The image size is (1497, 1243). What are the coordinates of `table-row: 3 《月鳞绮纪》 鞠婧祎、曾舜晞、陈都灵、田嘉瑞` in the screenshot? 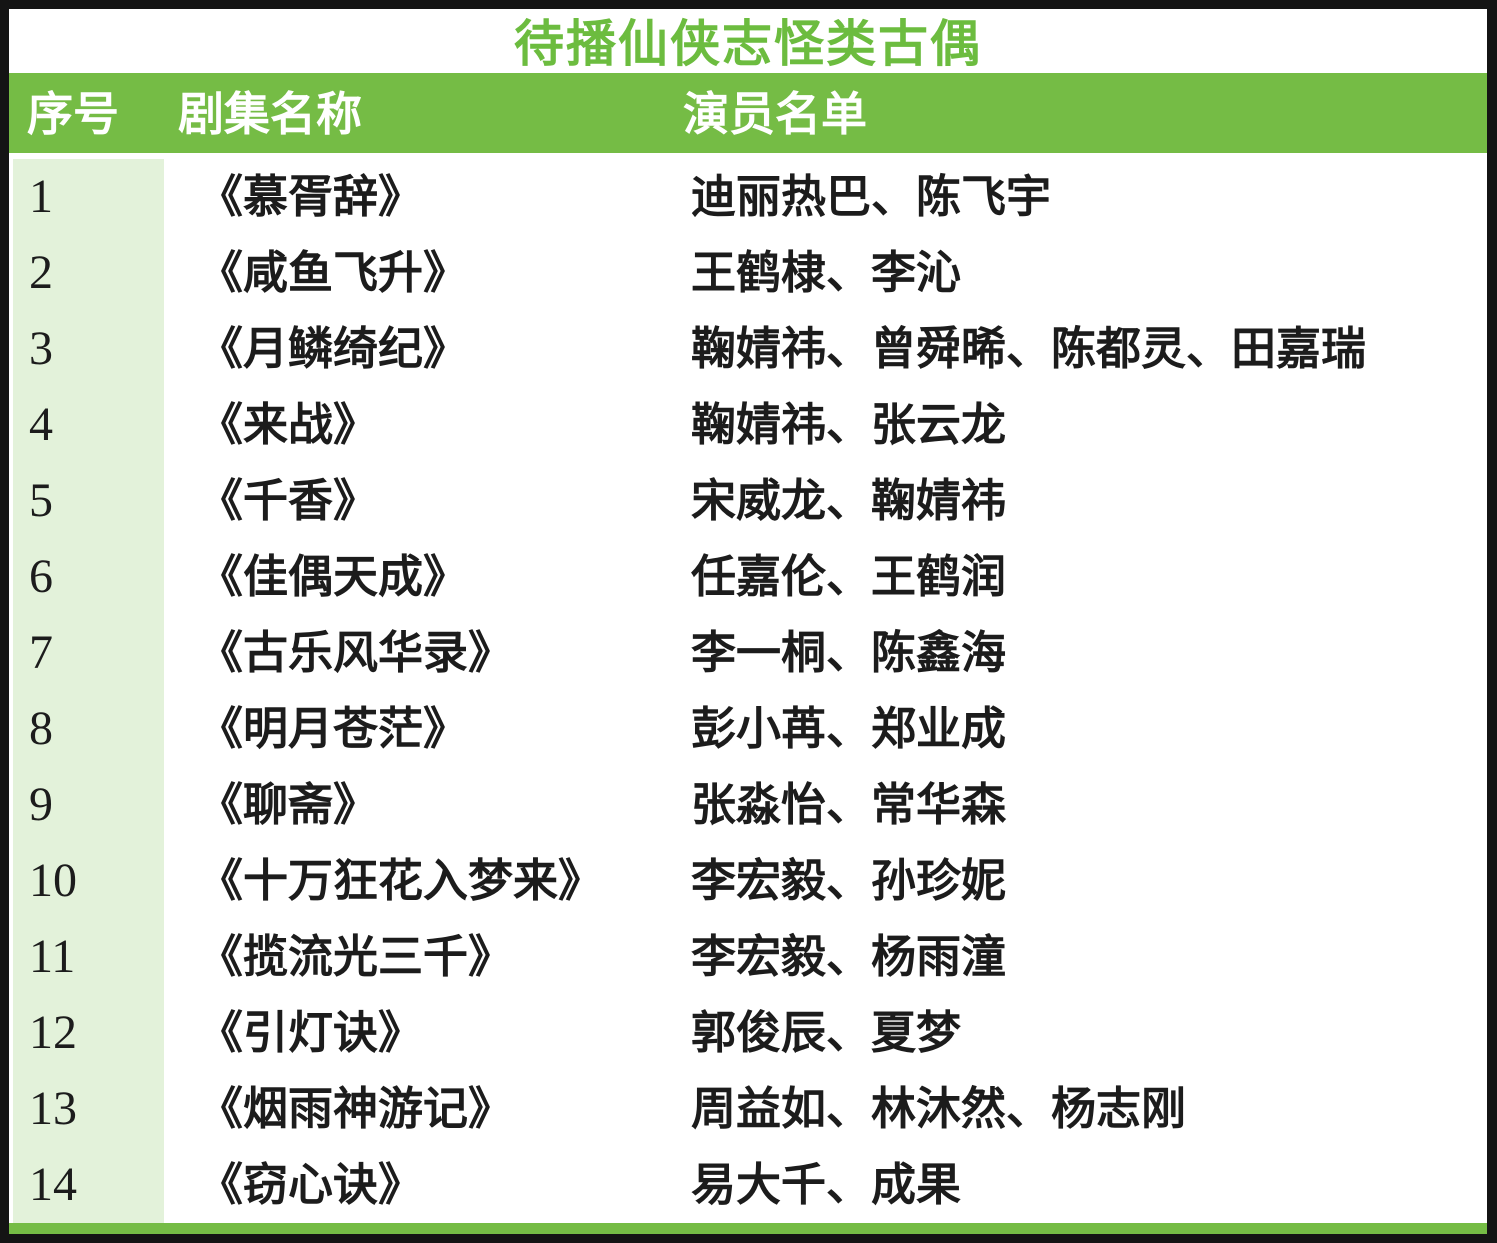 It's located at (748, 349).